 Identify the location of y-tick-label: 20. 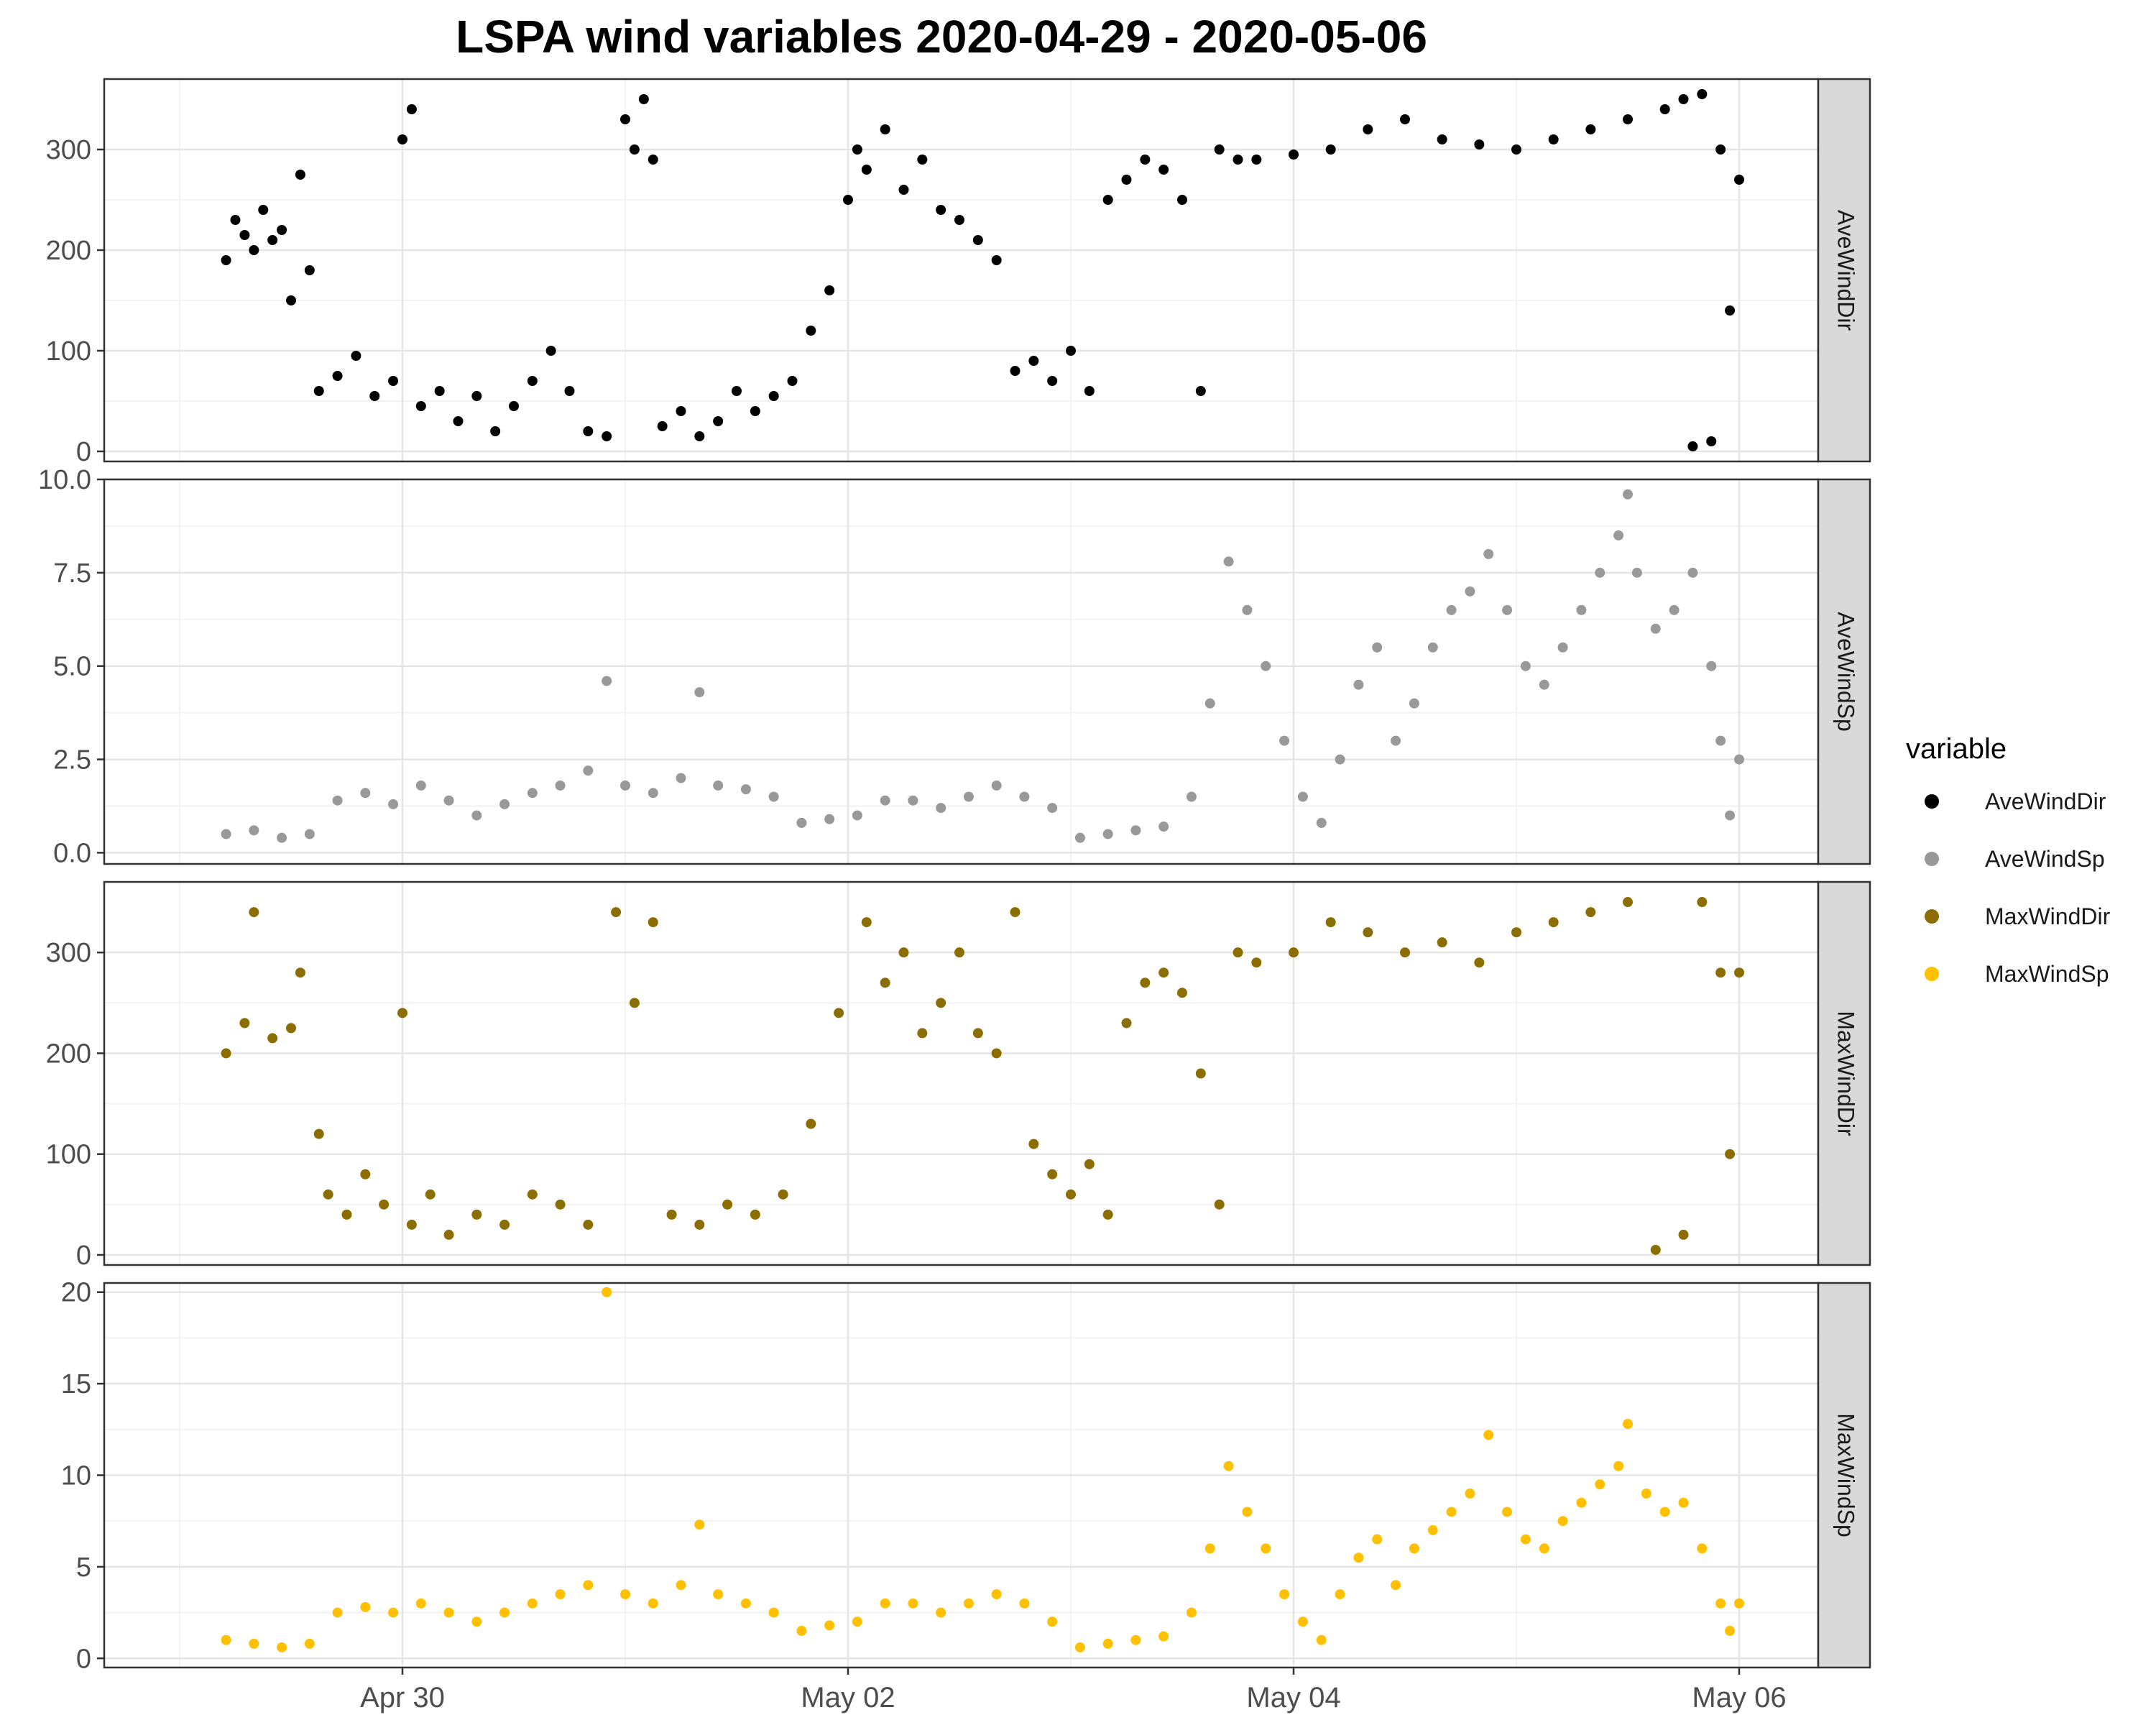
(76, 1293).